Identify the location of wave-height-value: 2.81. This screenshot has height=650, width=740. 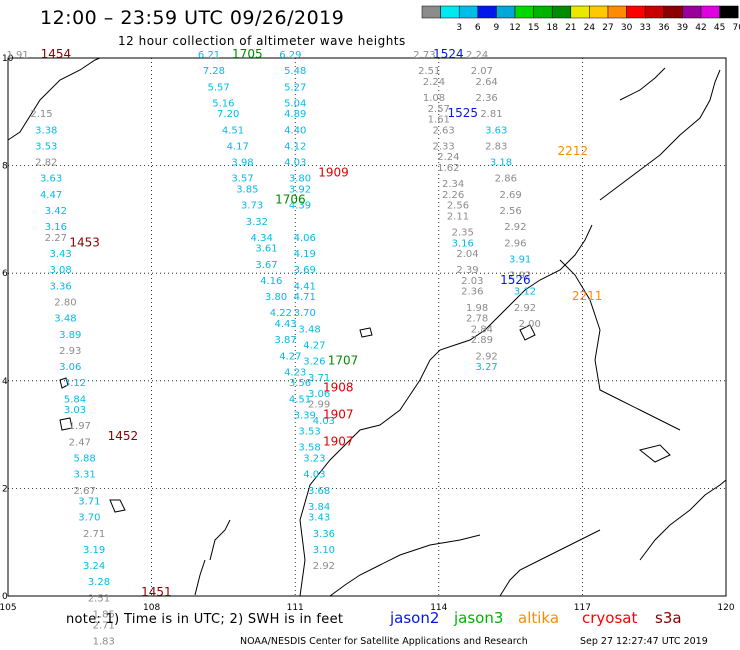
(491, 114).